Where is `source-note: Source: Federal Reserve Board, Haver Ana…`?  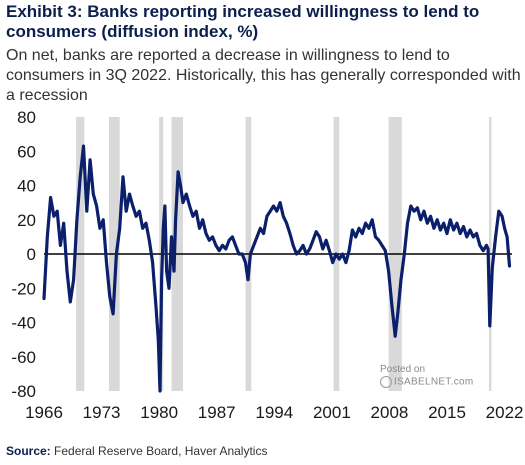 source-note: Source: Federal Reserve Board, Haver Ana… is located at coordinates (136, 451).